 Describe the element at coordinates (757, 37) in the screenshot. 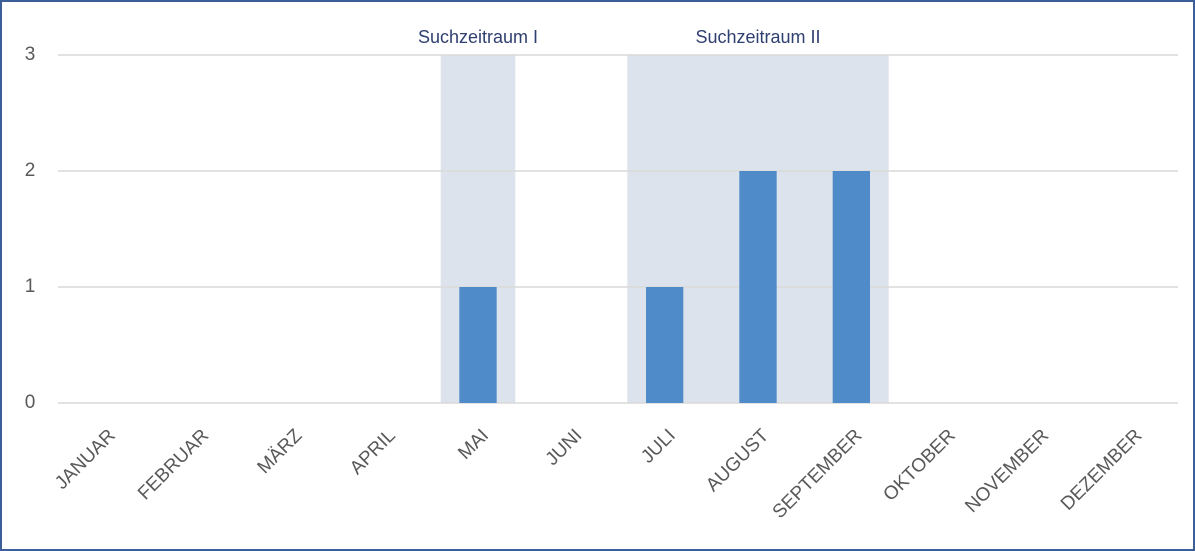

I see `search-period-label: Suchzeitraum II` at that location.